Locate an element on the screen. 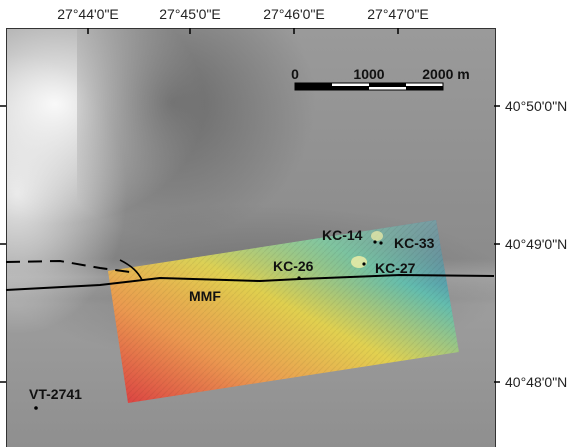 This screenshot has width=581, height=447. latitude-label-2: 40°49'0"N is located at coordinates (536, 244).